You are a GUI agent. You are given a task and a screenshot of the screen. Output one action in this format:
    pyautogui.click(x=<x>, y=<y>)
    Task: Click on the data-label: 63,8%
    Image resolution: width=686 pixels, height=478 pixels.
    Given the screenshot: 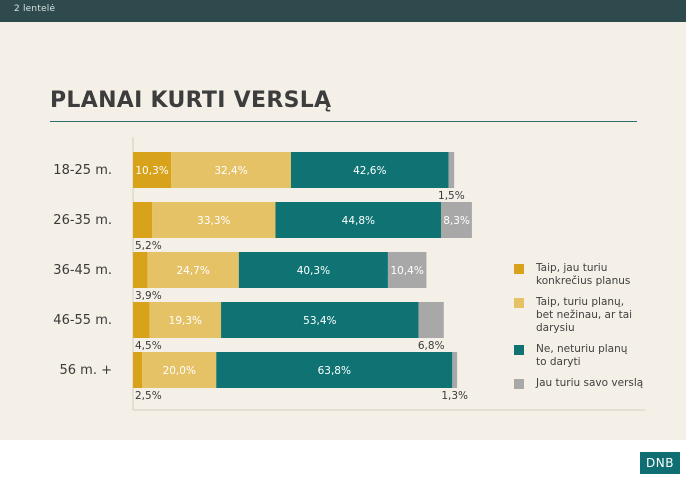 What is the action you would take?
    pyautogui.click(x=334, y=371)
    